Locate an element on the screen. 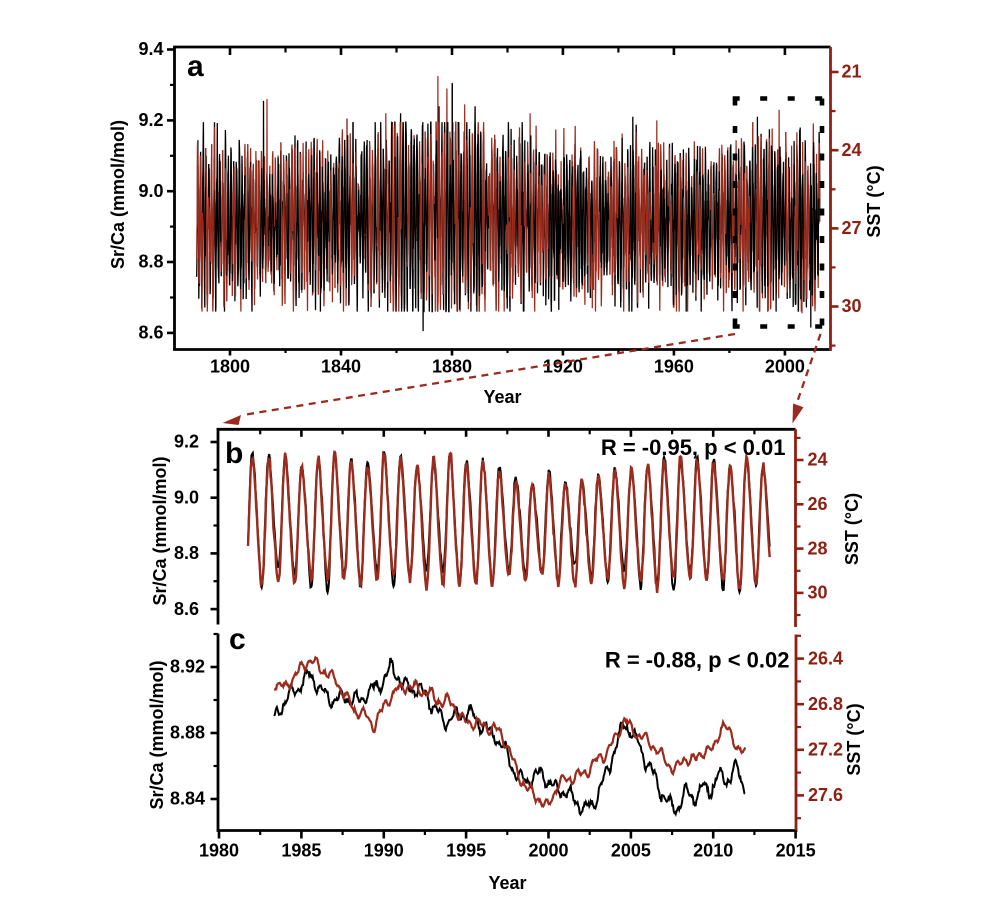 This screenshot has height=923, width=1007. svg-text: 2005 is located at coordinates (631, 851).